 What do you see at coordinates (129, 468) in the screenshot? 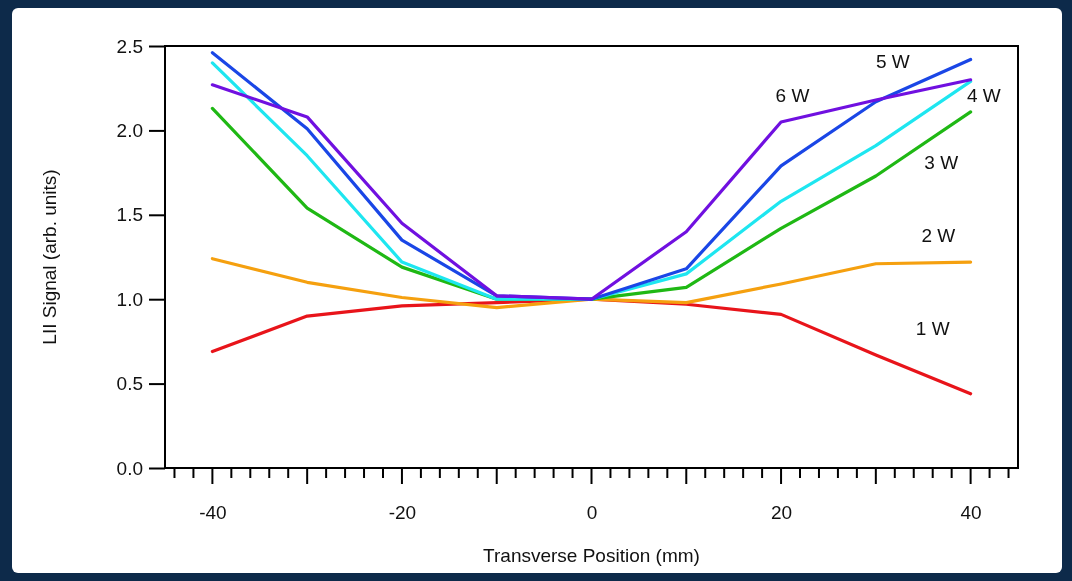
I see `y-tick-label: 0.0` at bounding box center [129, 468].